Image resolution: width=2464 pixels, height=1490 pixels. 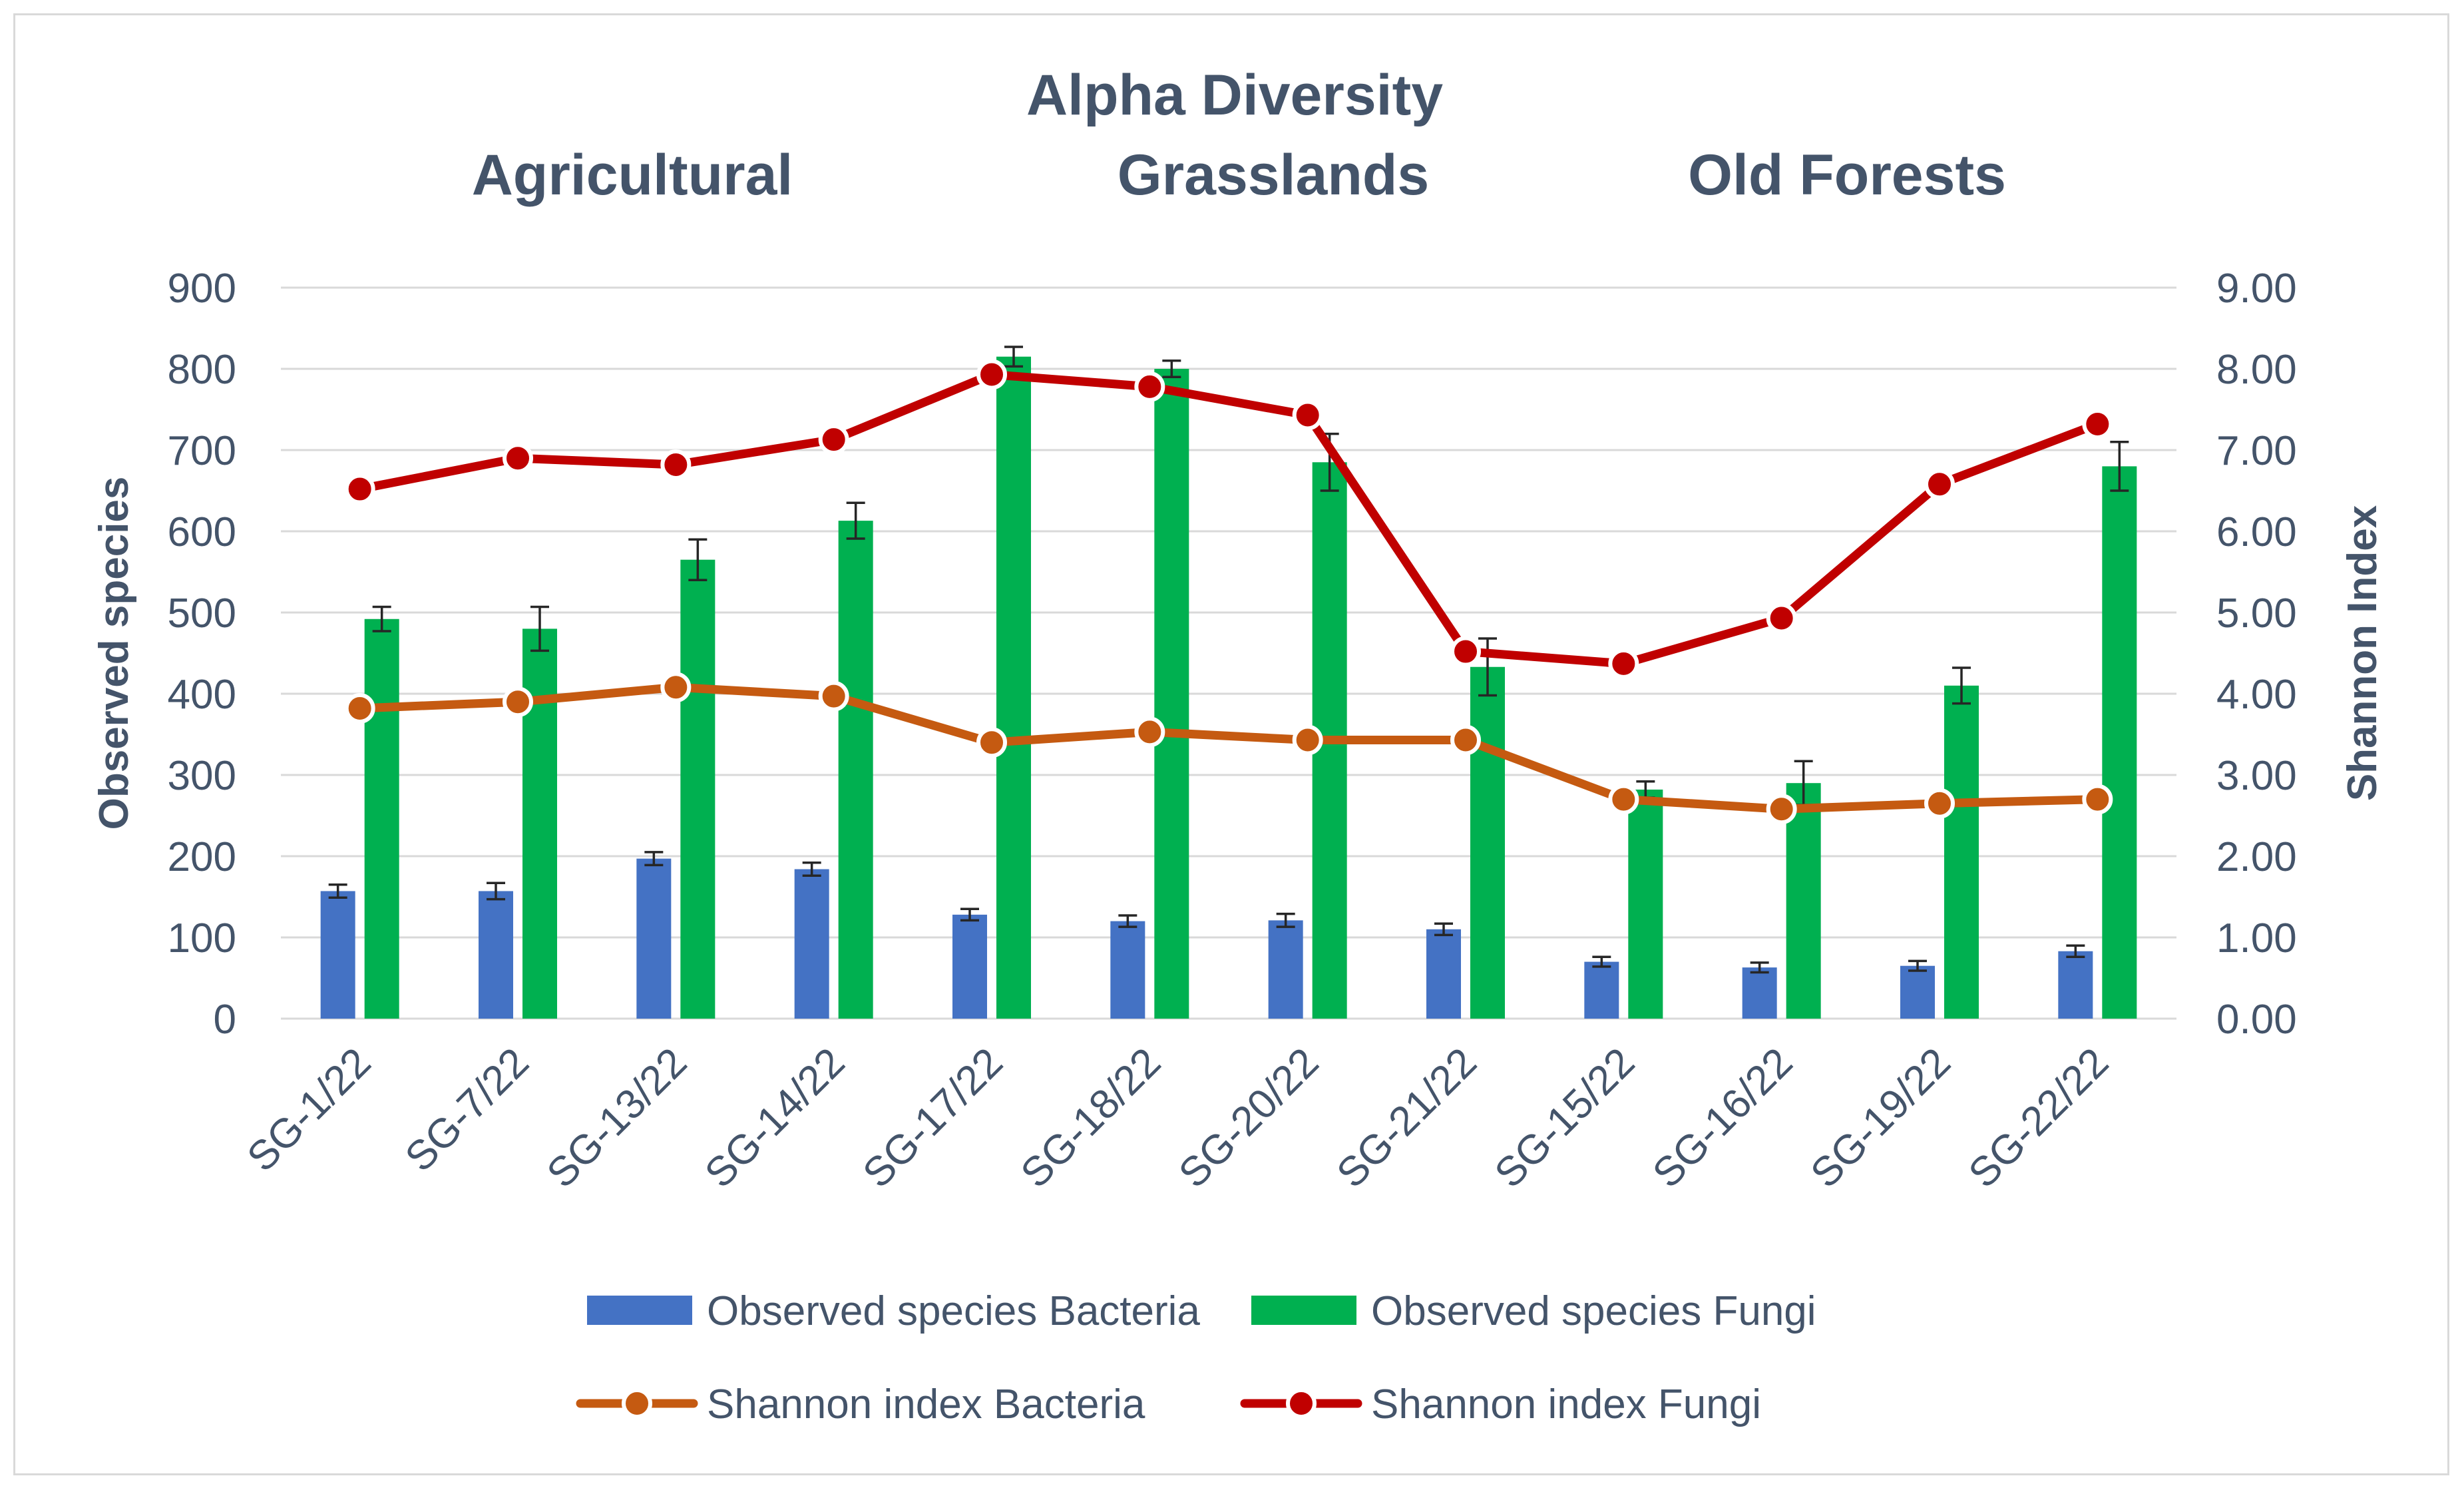 I want to click on x-tick-label: SG-16/22, so click(x=1722, y=1117).